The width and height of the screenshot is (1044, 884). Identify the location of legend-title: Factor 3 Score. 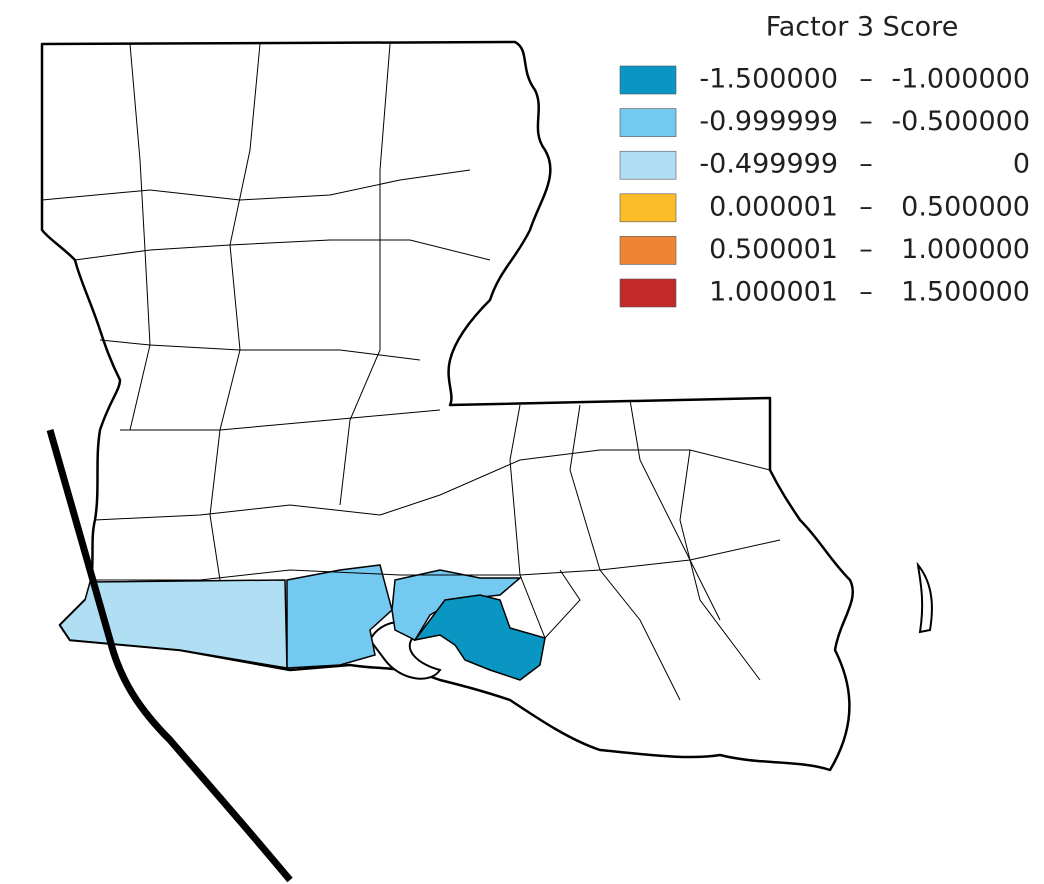
(862, 27).